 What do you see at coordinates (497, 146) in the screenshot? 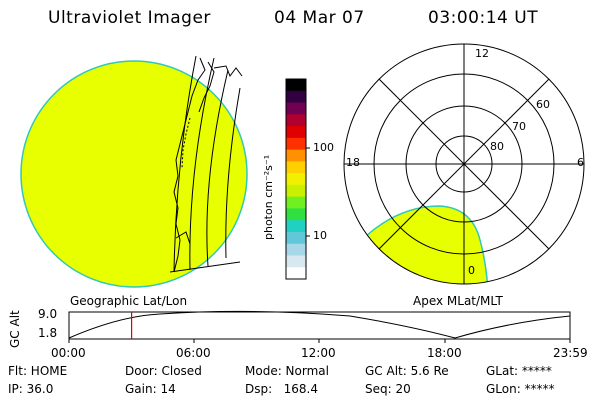
I see `mlat-label-80: 80` at bounding box center [497, 146].